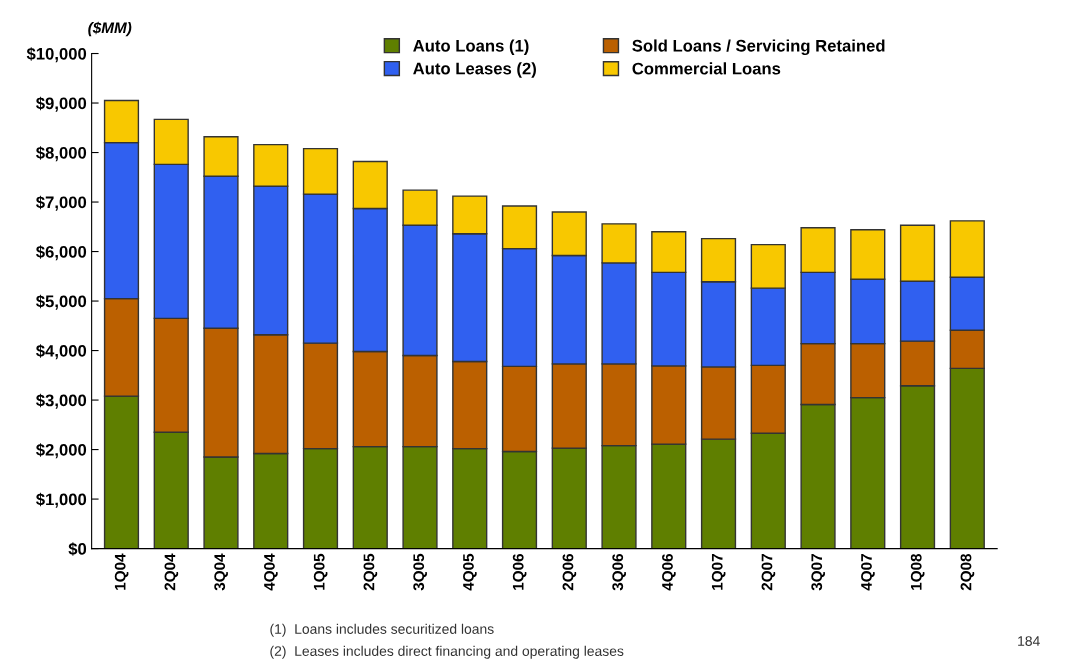 This screenshot has height=669, width=1078. I want to click on x-tick-label: 1Q05, so click(320, 571).